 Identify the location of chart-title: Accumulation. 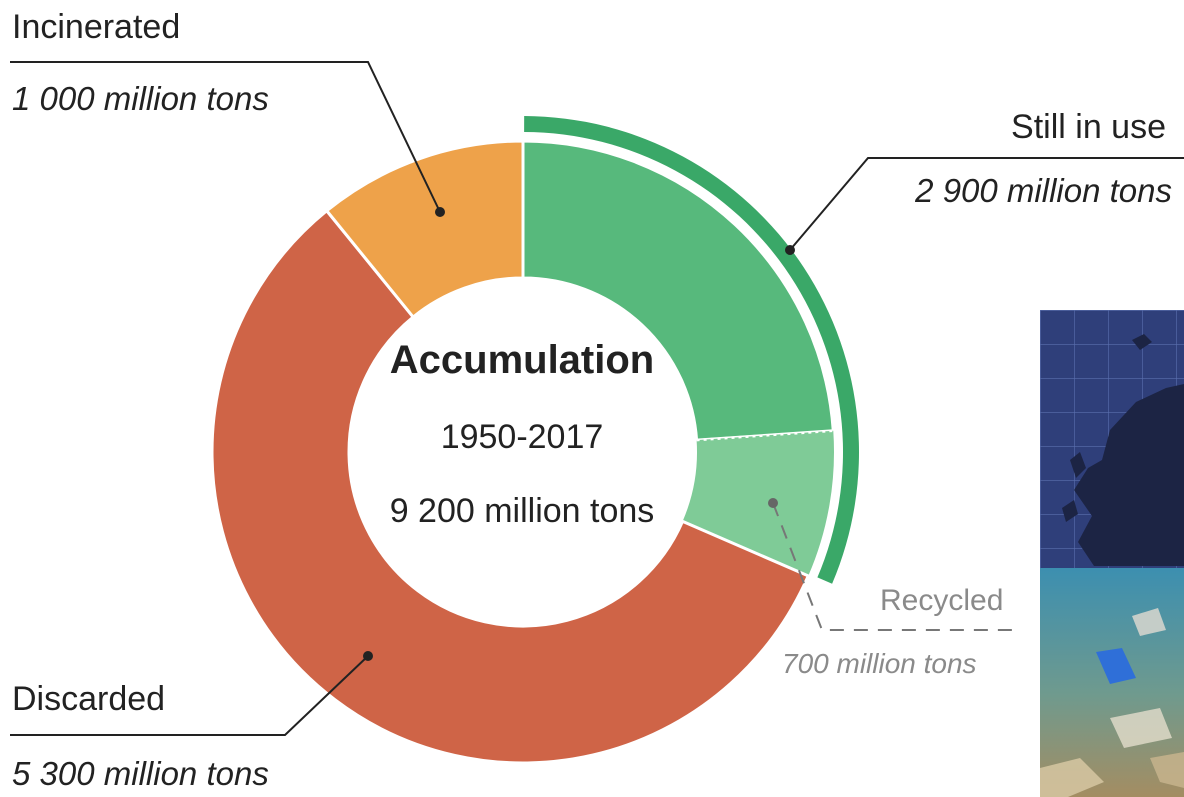
(522, 360).